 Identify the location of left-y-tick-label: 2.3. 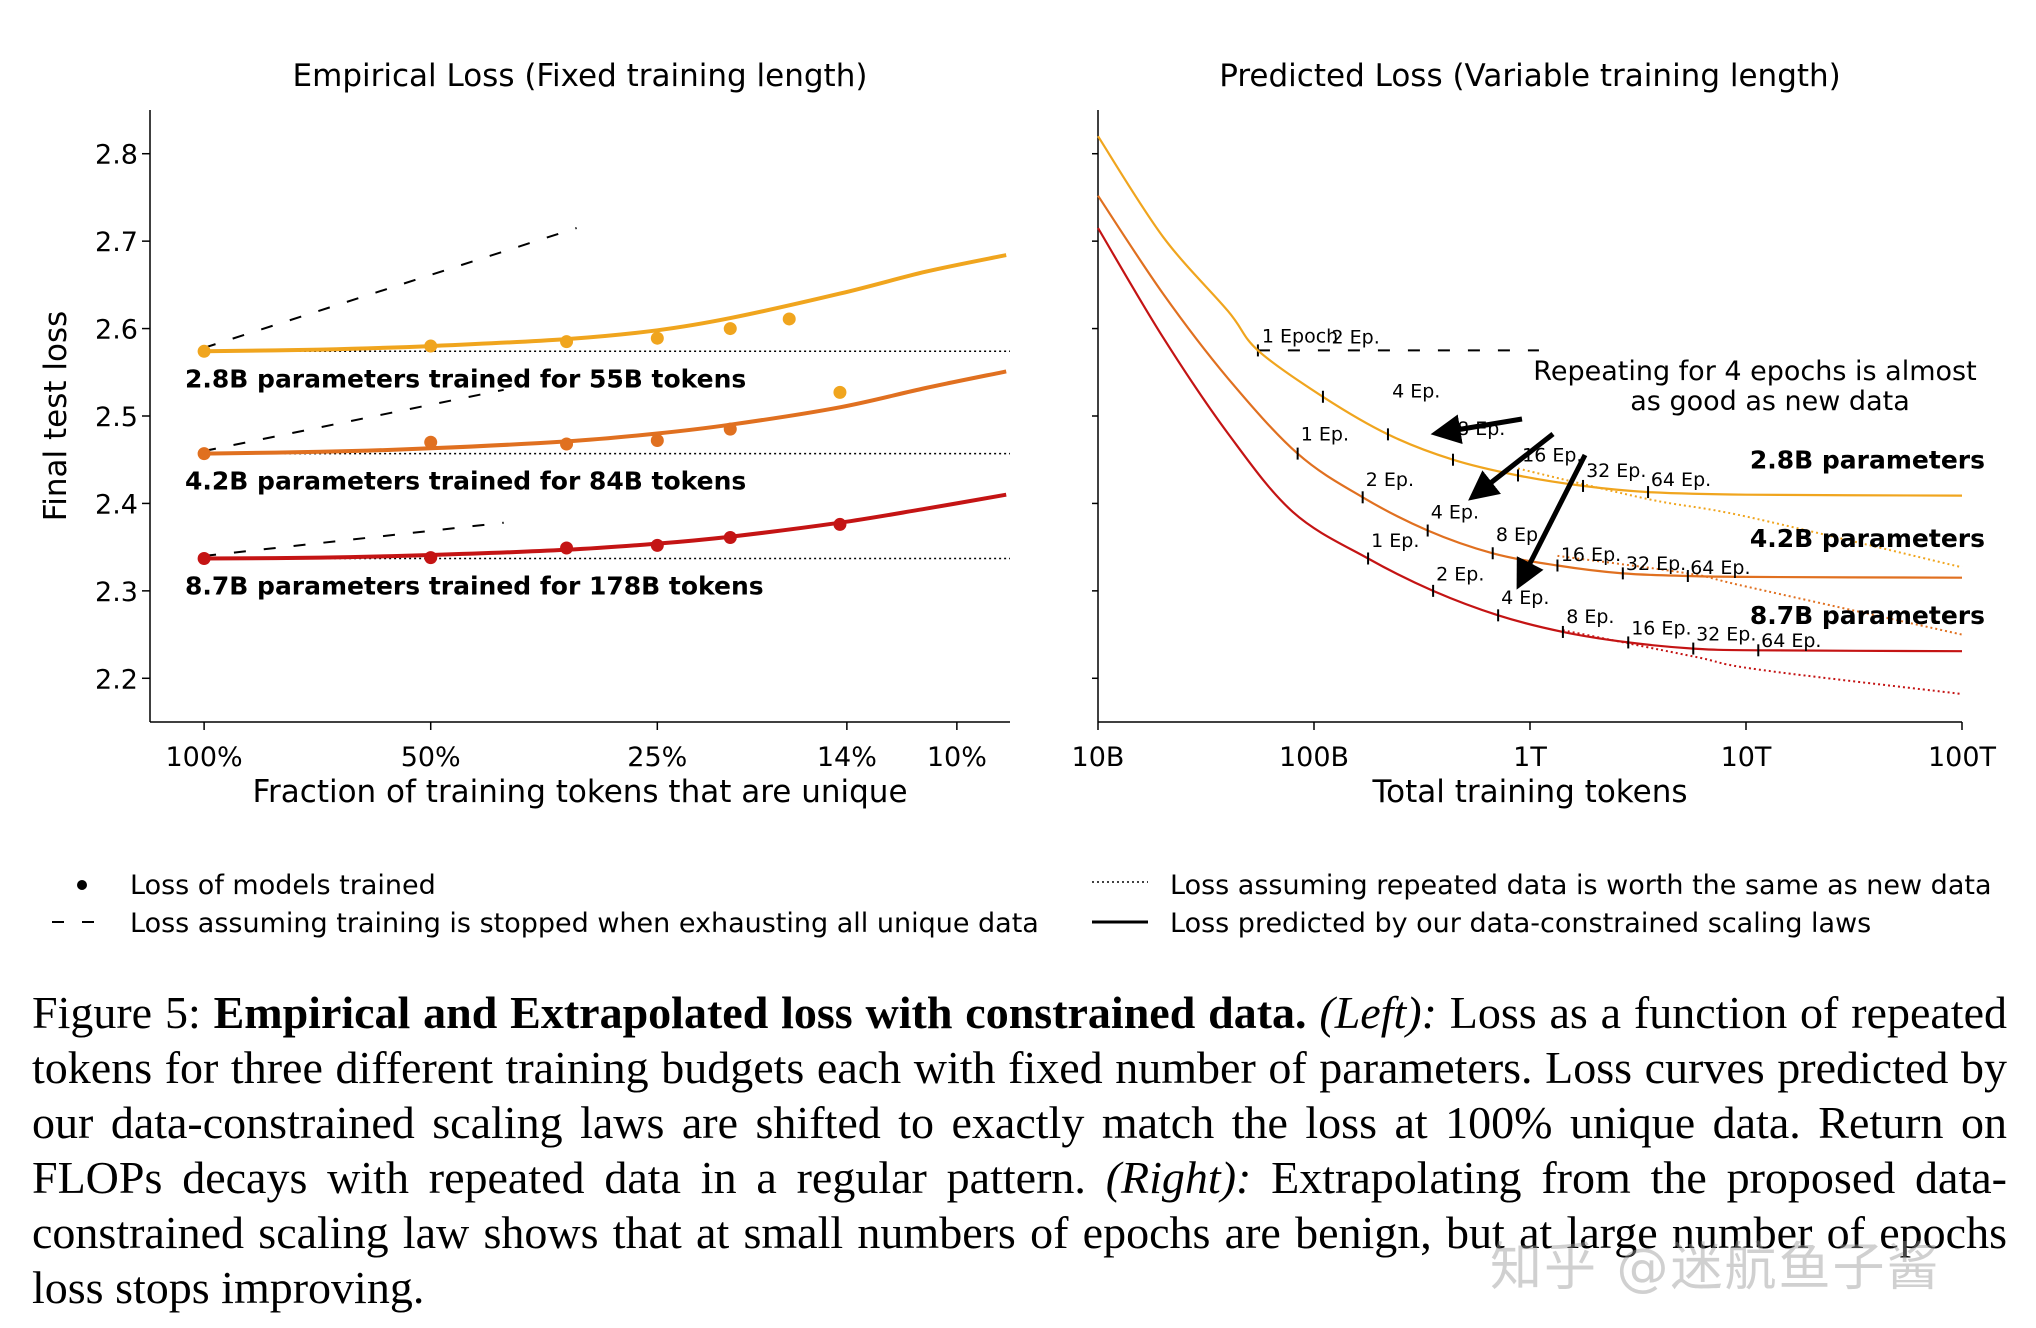
(116, 592).